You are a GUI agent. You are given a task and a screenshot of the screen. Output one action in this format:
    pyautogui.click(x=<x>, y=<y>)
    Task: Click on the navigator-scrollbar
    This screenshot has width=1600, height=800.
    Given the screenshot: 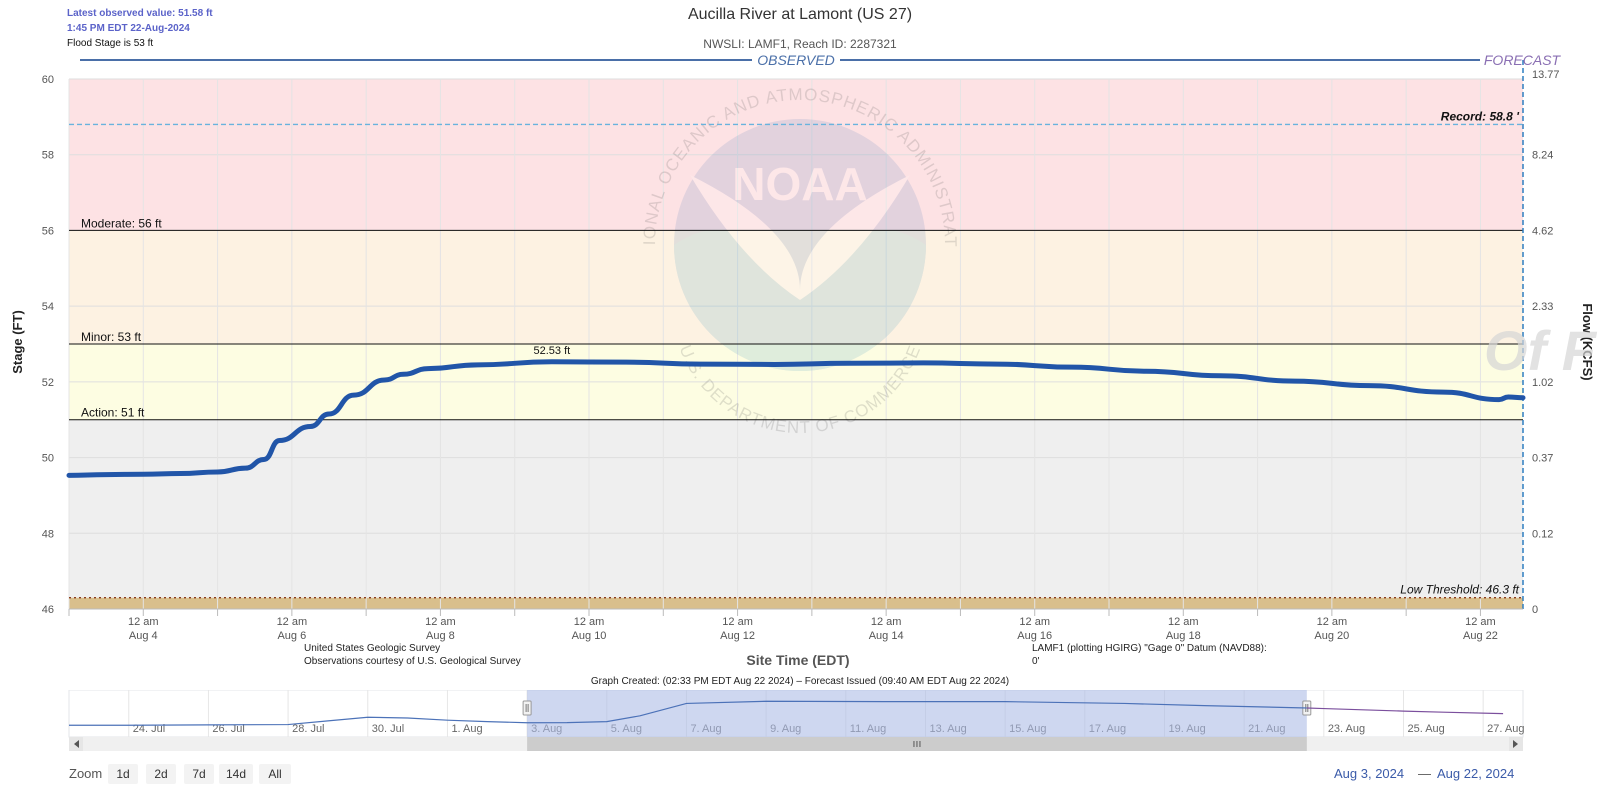 What is the action you would take?
    pyautogui.click(x=796, y=744)
    